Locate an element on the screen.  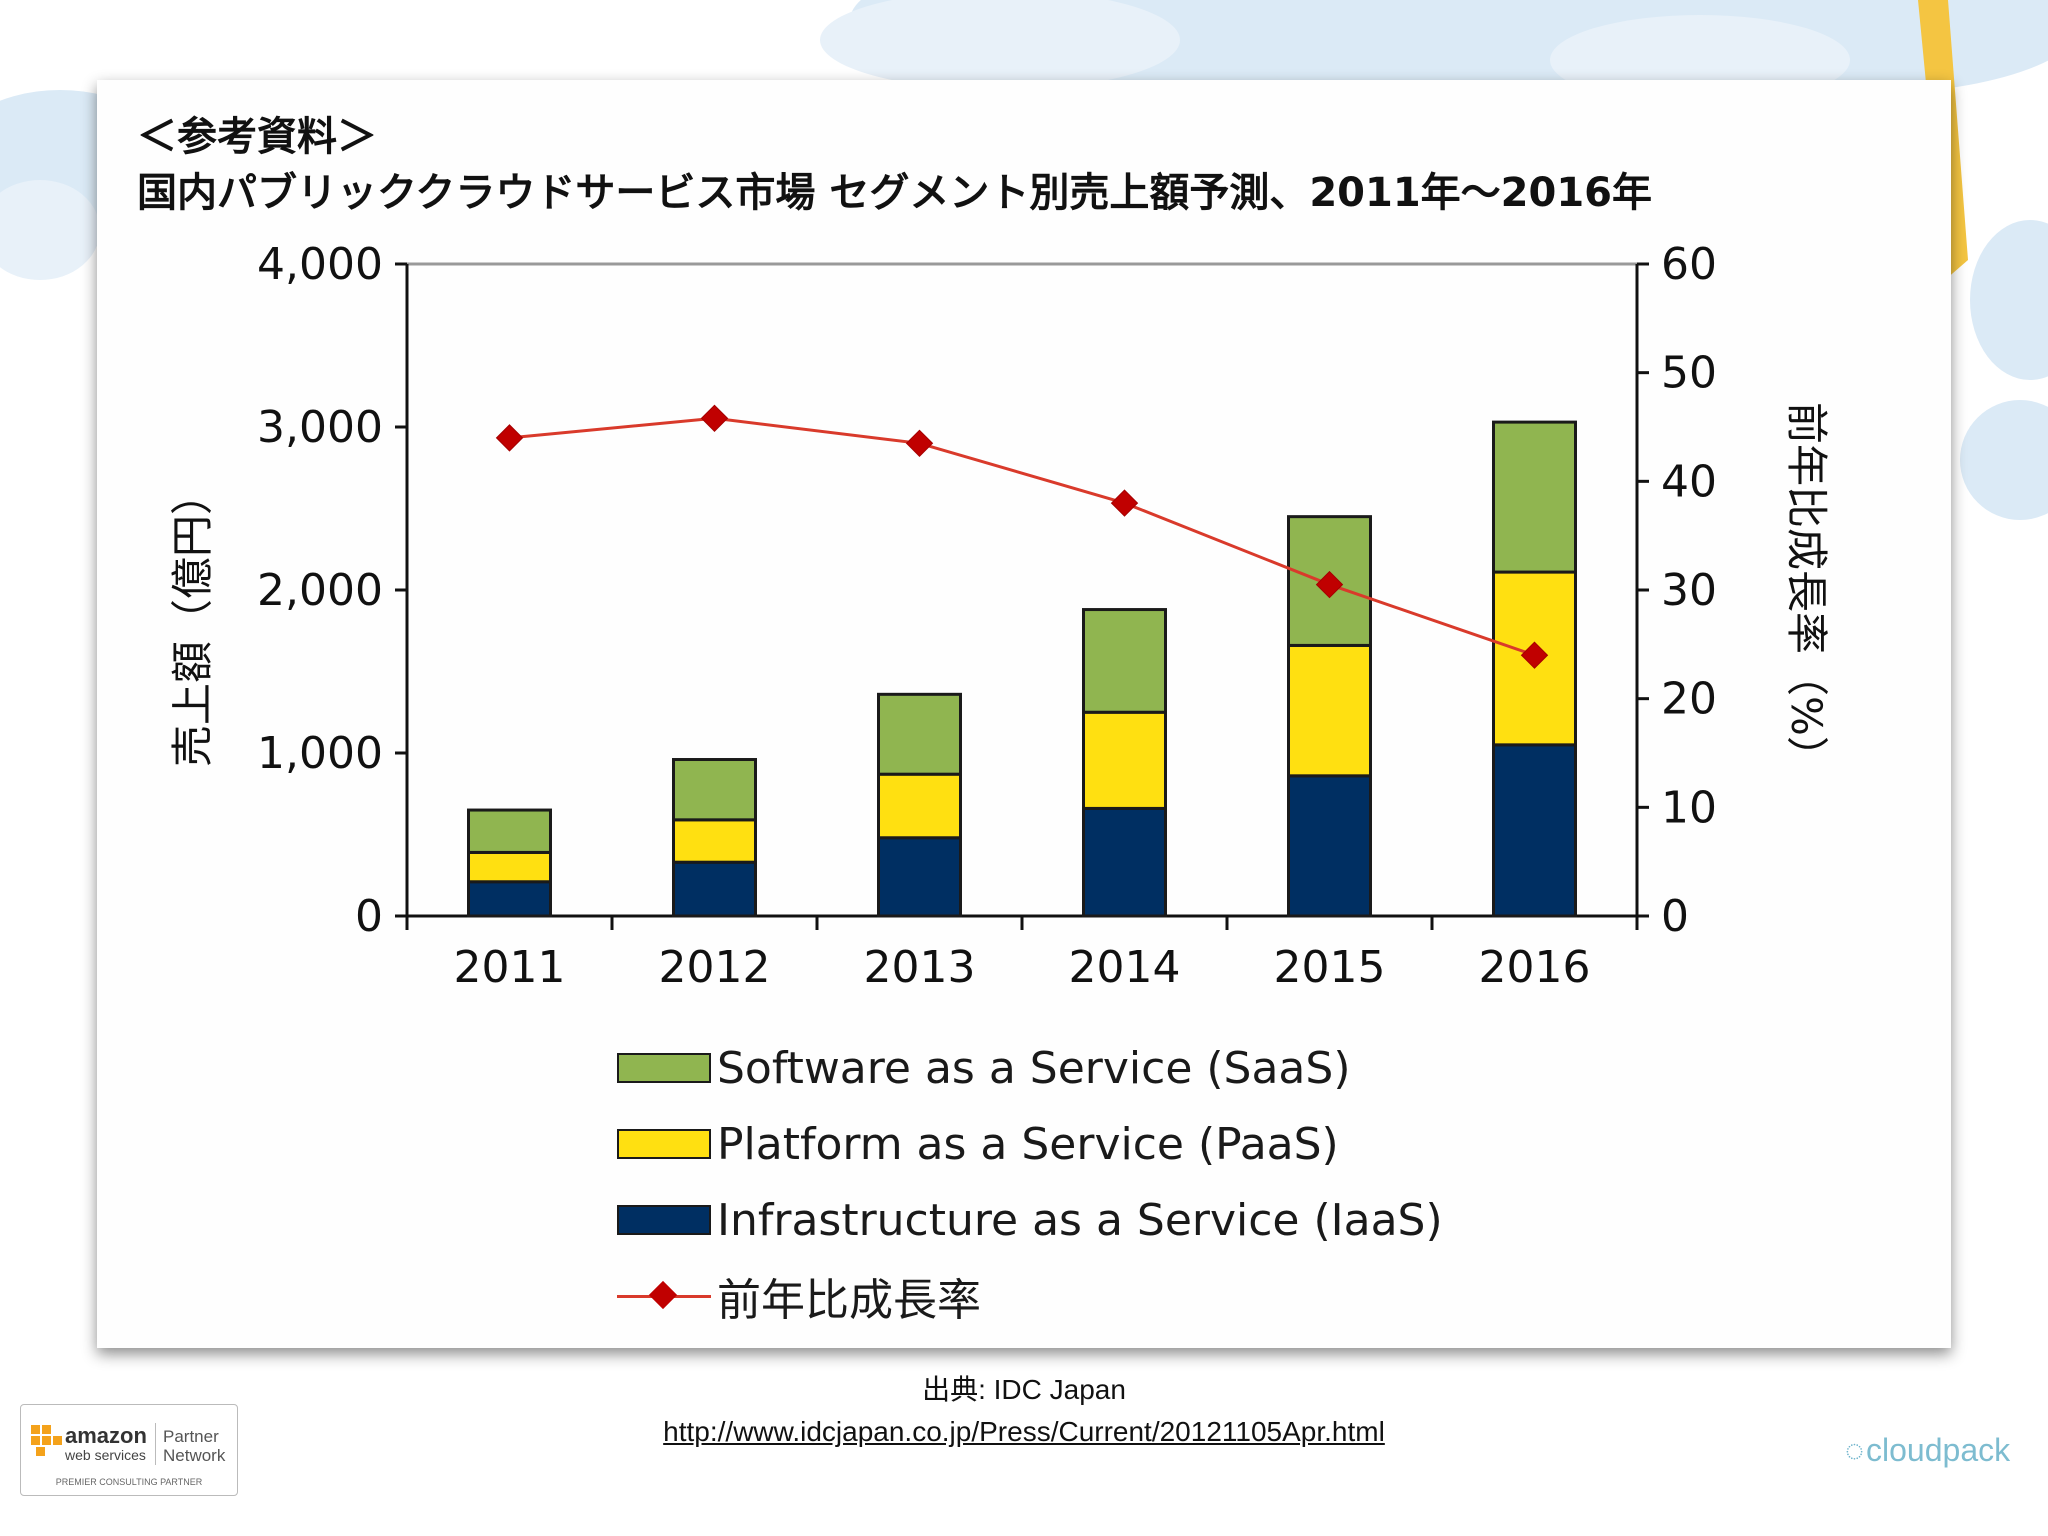
legend-item-paas: Platform as a Service (PaaS) is located at coordinates (1030, 1144).